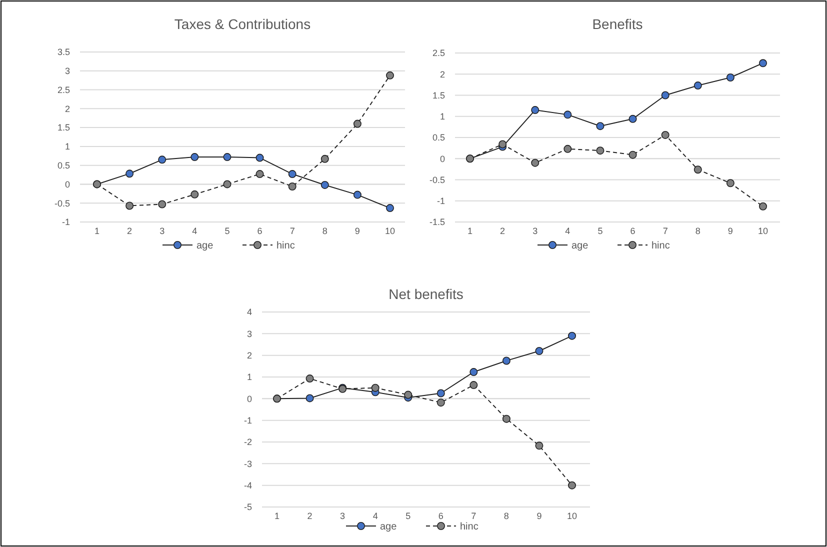 The width and height of the screenshot is (827, 547). What do you see at coordinates (426, 294) in the screenshot?
I see `chart-title: Net benefits` at bounding box center [426, 294].